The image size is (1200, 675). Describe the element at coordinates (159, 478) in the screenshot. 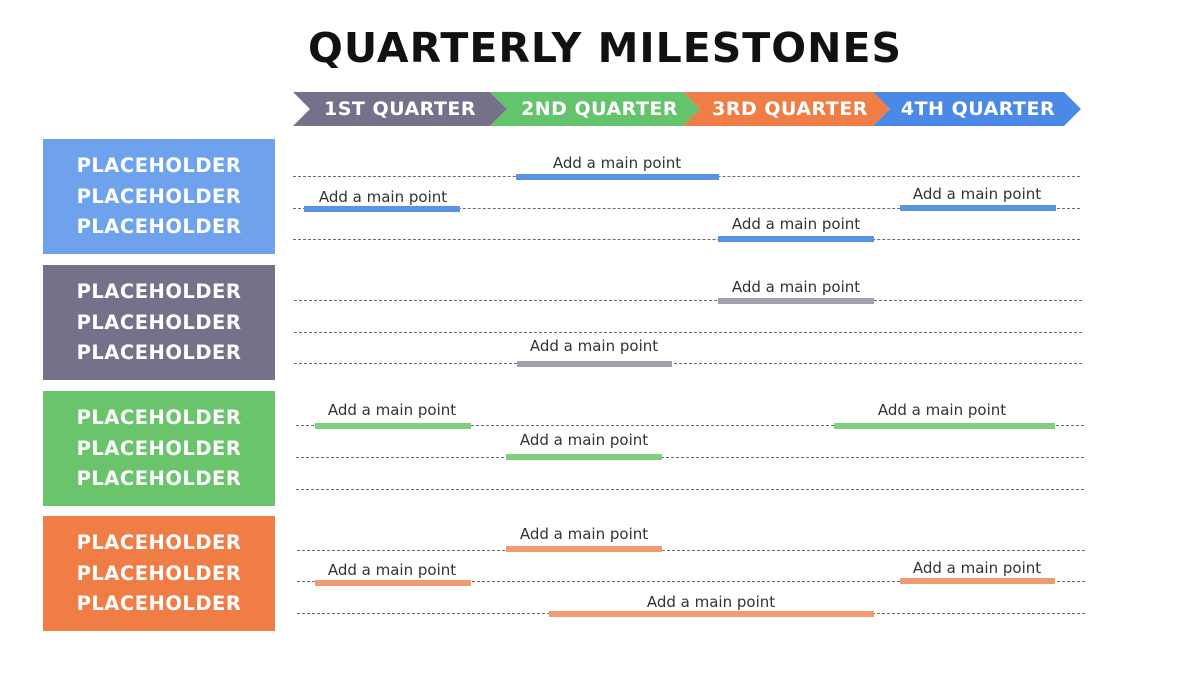

I see `category-3-line-3: PLACEHOLDER` at that location.